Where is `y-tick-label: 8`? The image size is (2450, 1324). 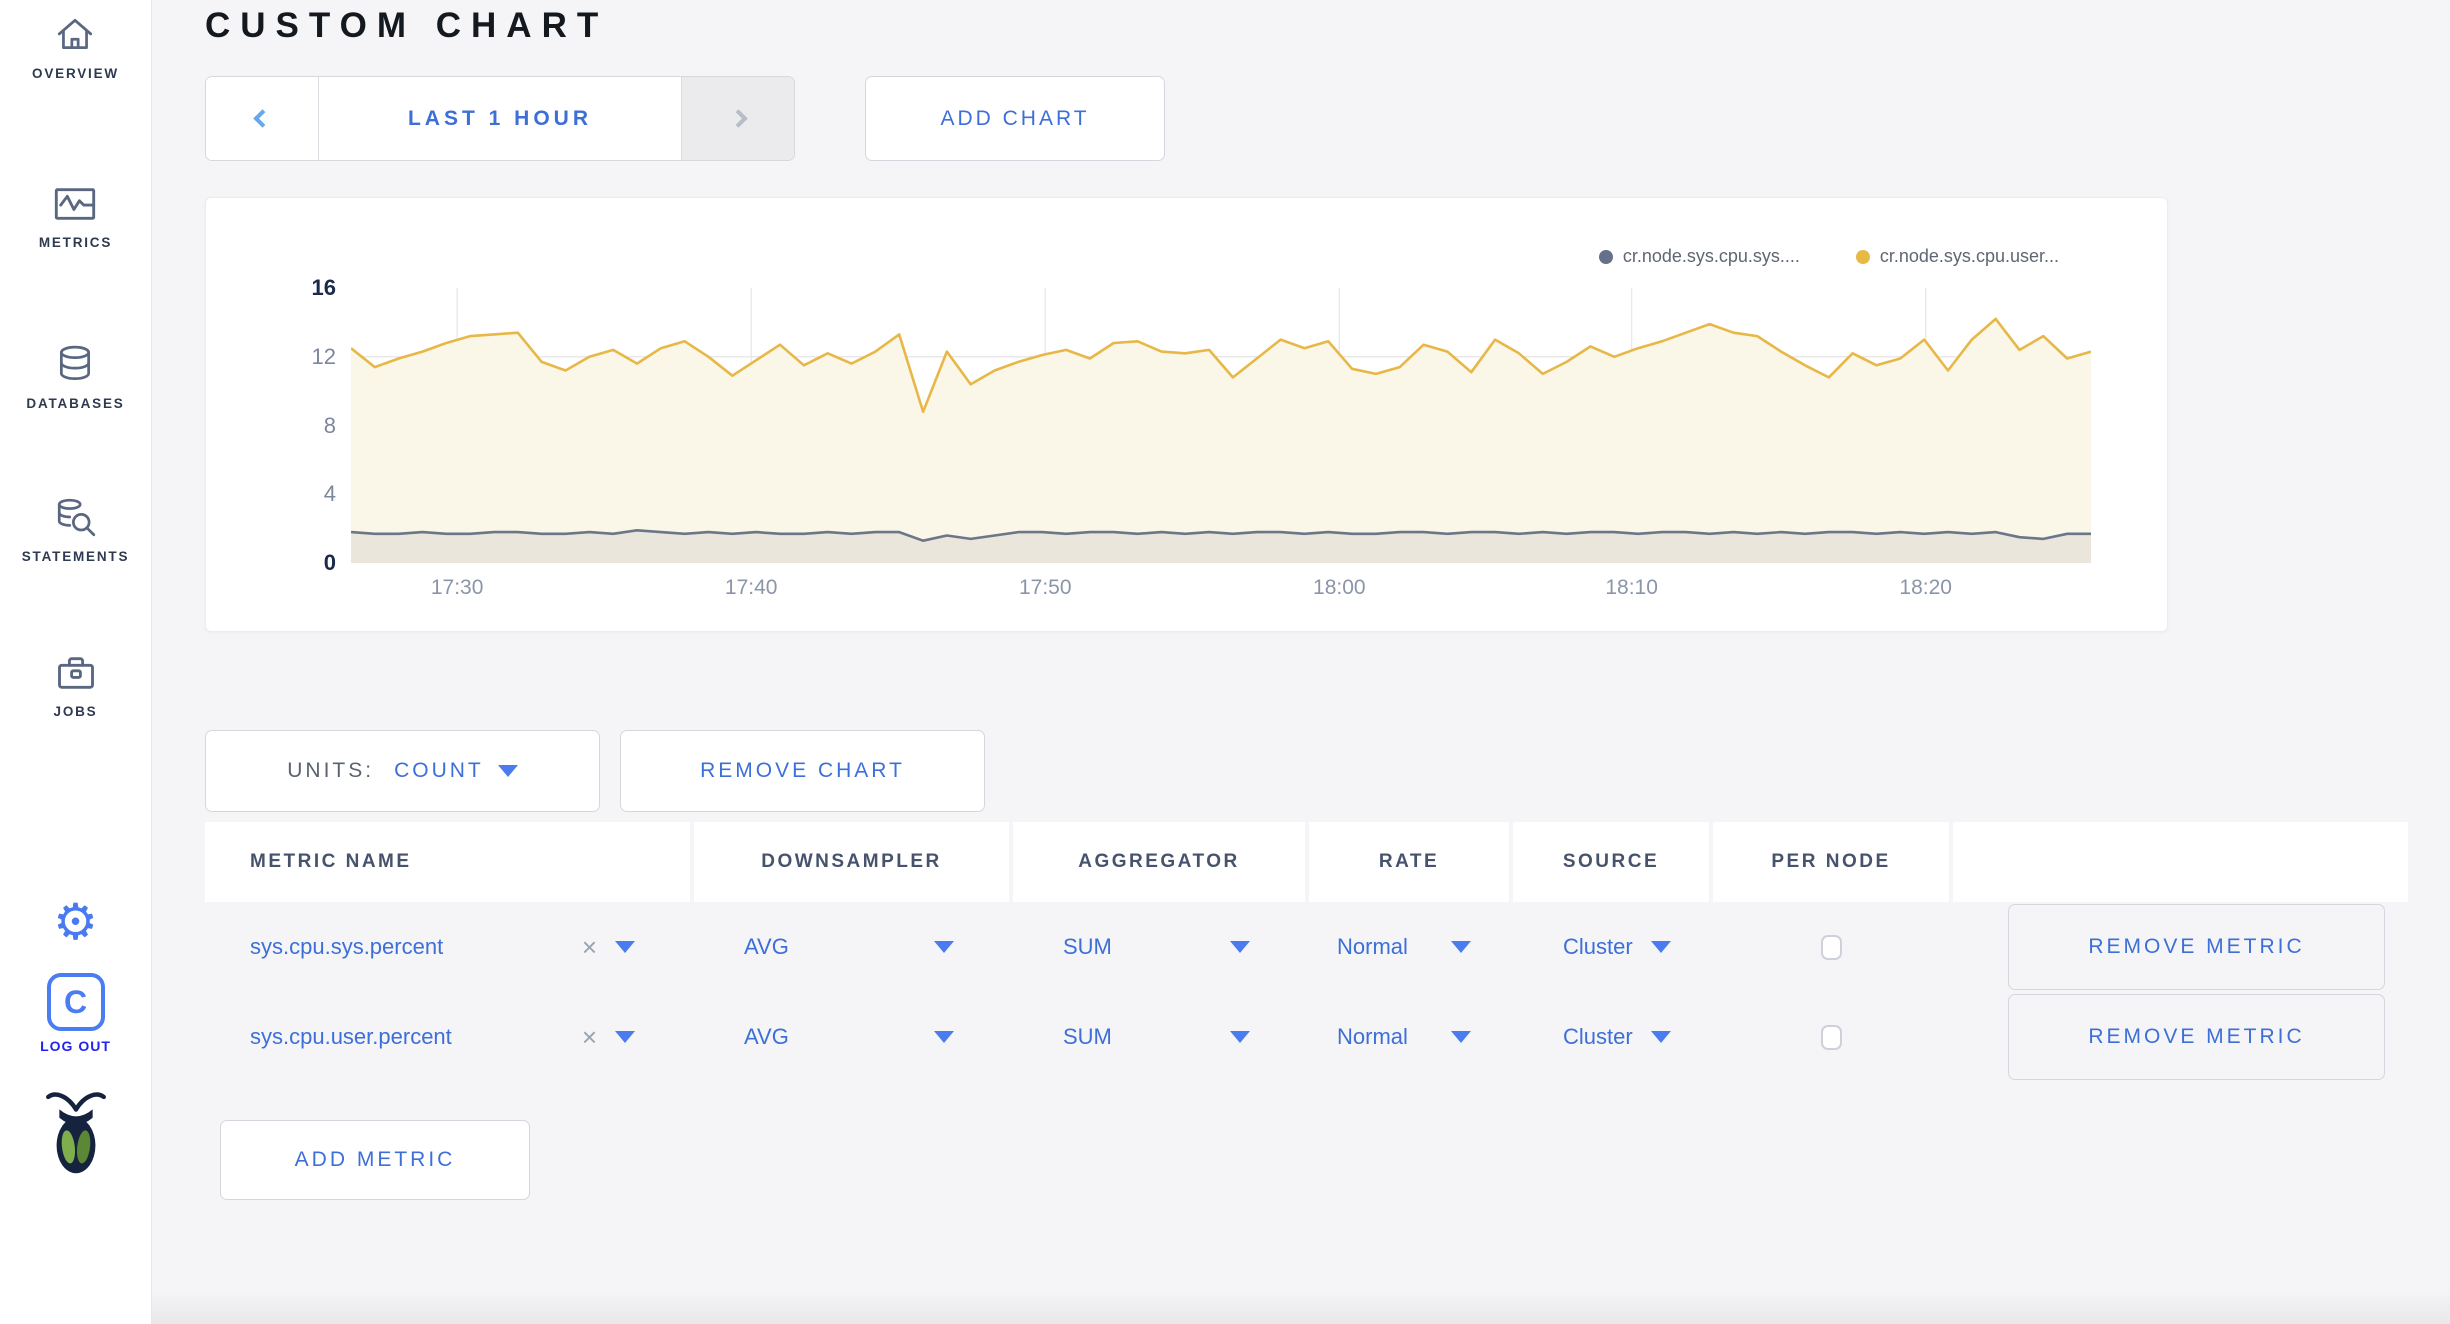 y-tick-label: 8 is located at coordinates (329, 425).